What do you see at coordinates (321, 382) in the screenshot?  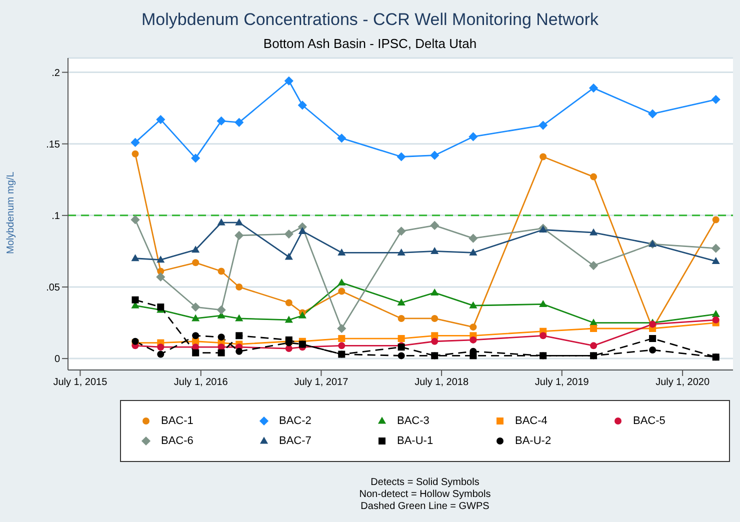 I see `x-tick-label: July 1, 2017` at bounding box center [321, 382].